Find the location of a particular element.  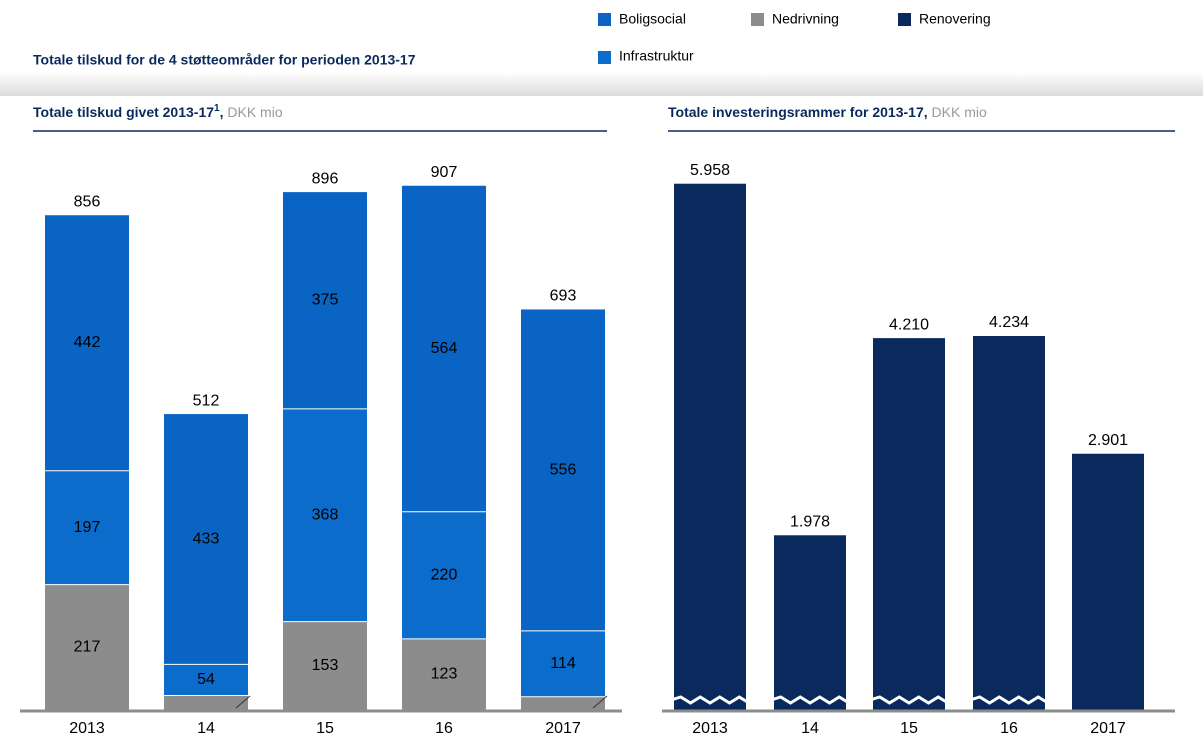

title-sep: , is located at coordinates (222, 112).